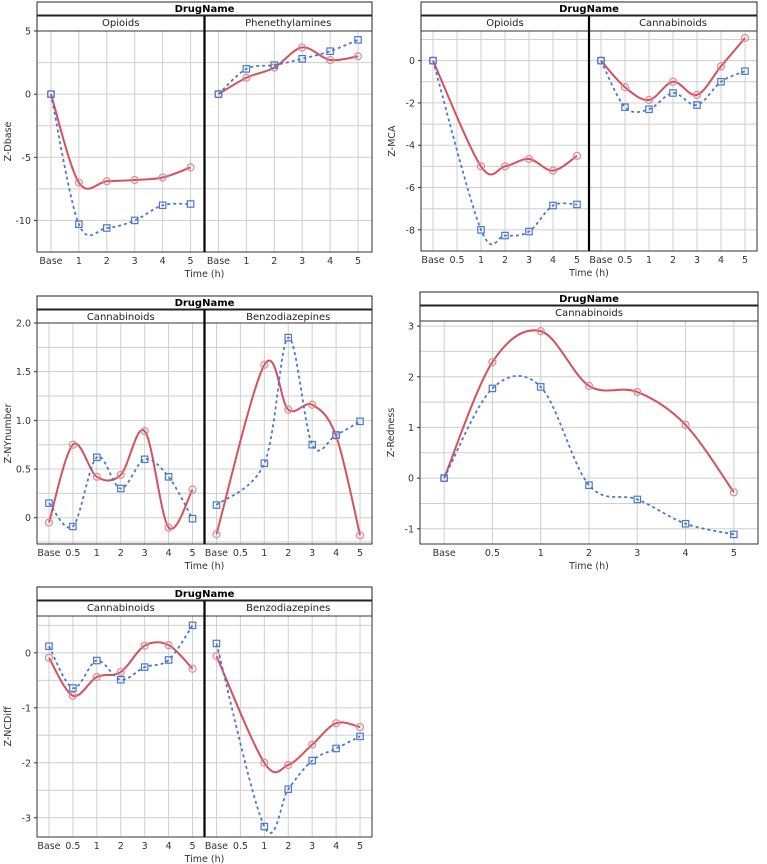 The image size is (767, 864). Describe the element at coordinates (288, 23) in the screenshot. I see `facet-label: Phenethylamines` at that location.